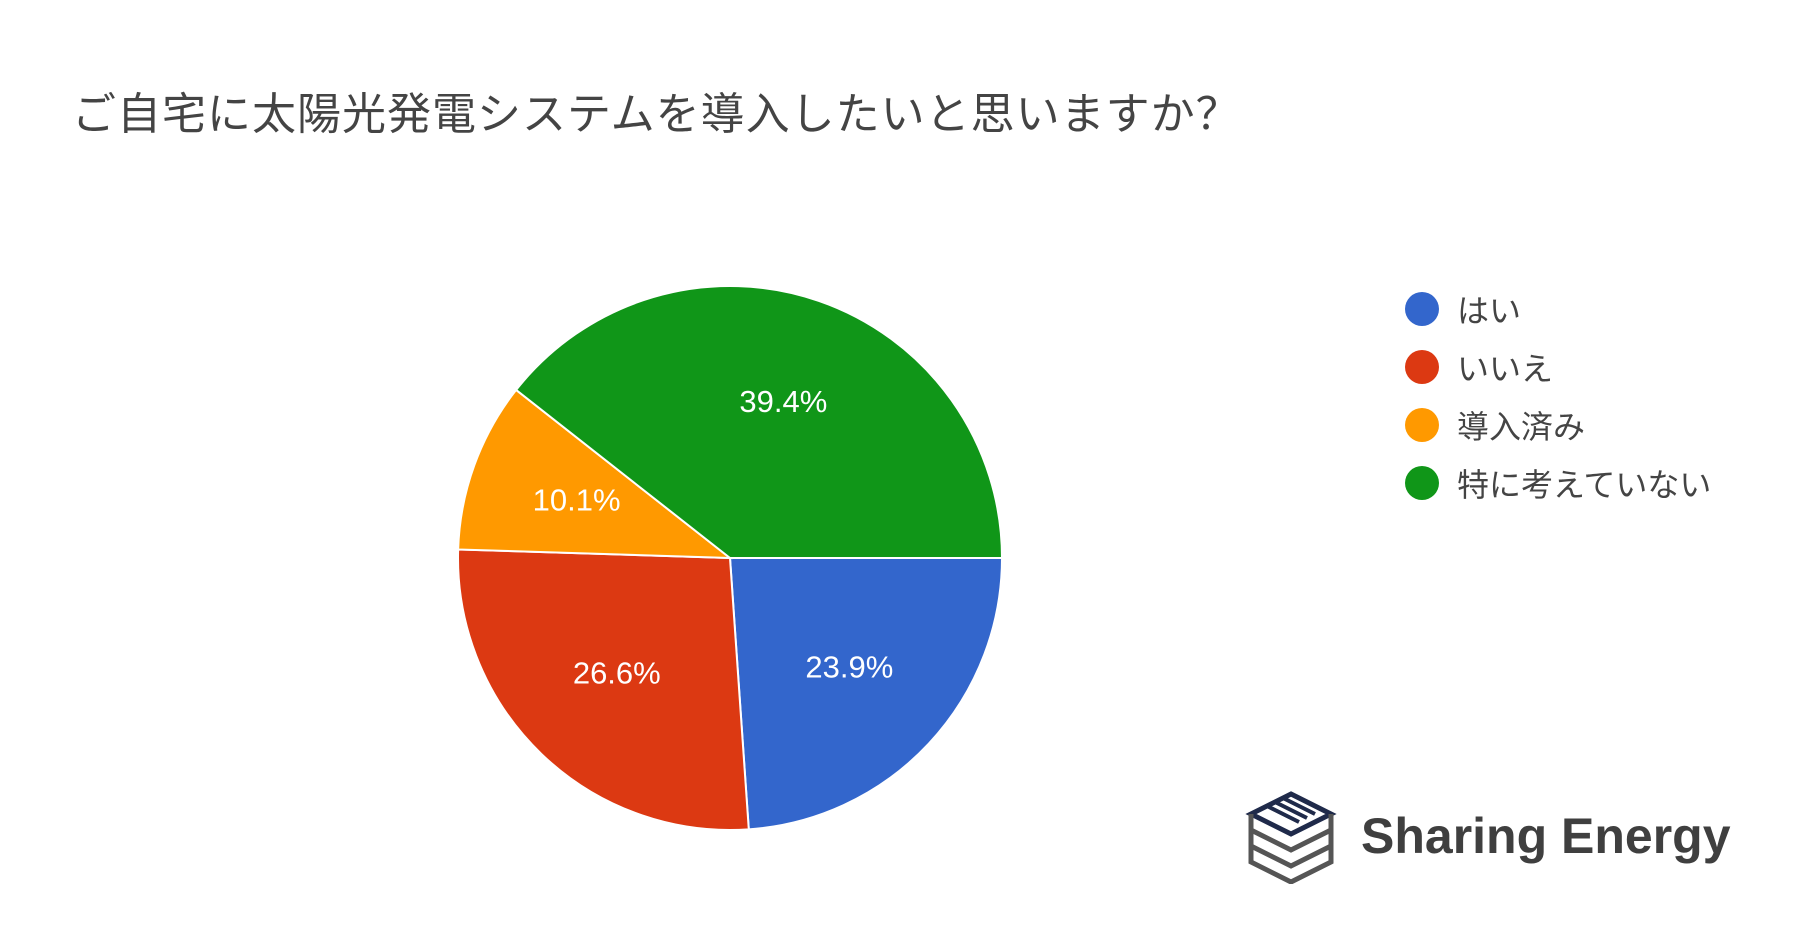 The width and height of the screenshot is (1799, 932). I want to click on pie-slice-undecided, so click(759, 422).